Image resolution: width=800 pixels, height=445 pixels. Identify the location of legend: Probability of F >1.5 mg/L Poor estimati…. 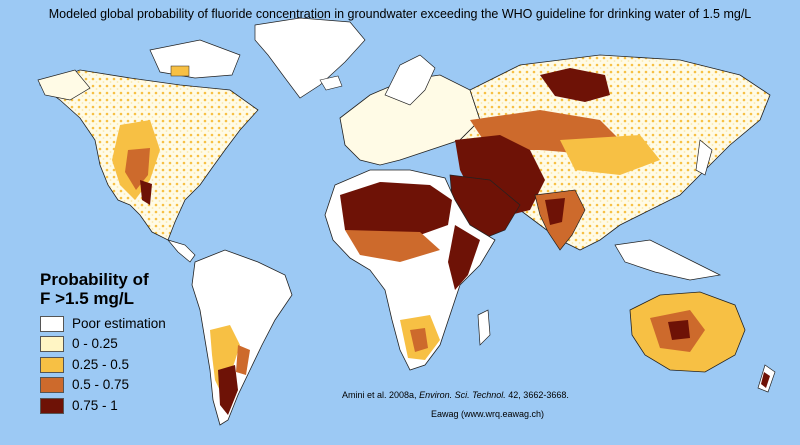
(120, 344).